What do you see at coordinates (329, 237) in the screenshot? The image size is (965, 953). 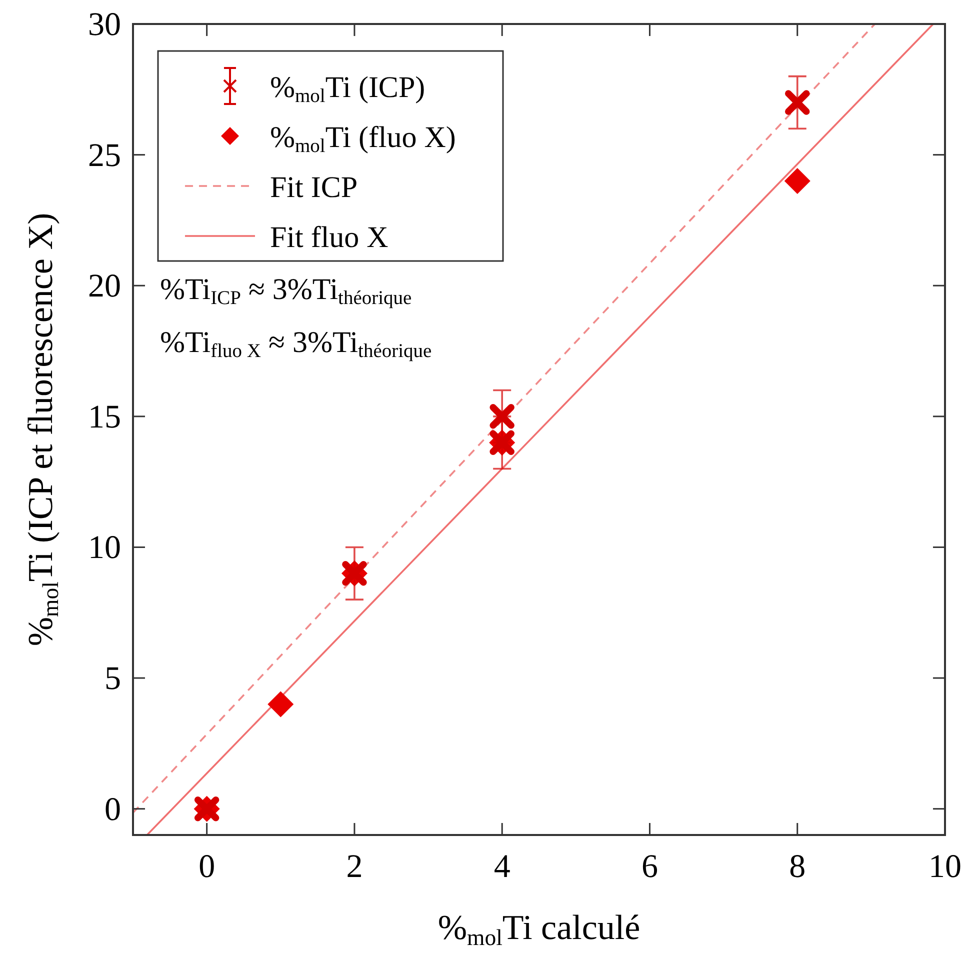 I see `legend-label: Fit fluo X` at bounding box center [329, 237].